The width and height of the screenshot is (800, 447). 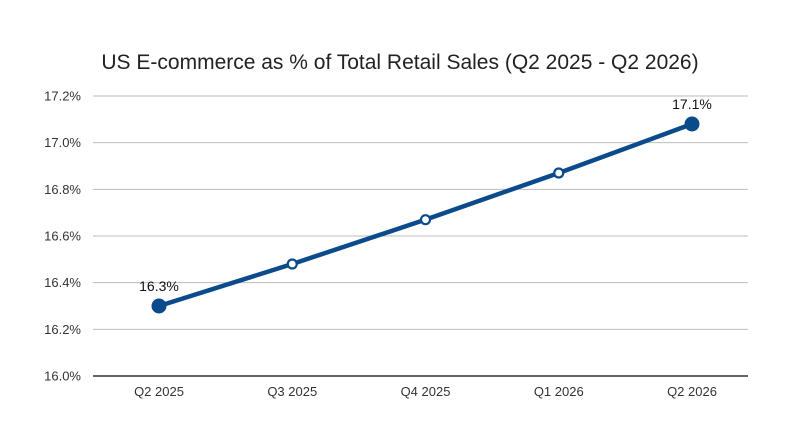 What do you see at coordinates (62, 376) in the screenshot?
I see `y-tick-label: 16.0%` at bounding box center [62, 376].